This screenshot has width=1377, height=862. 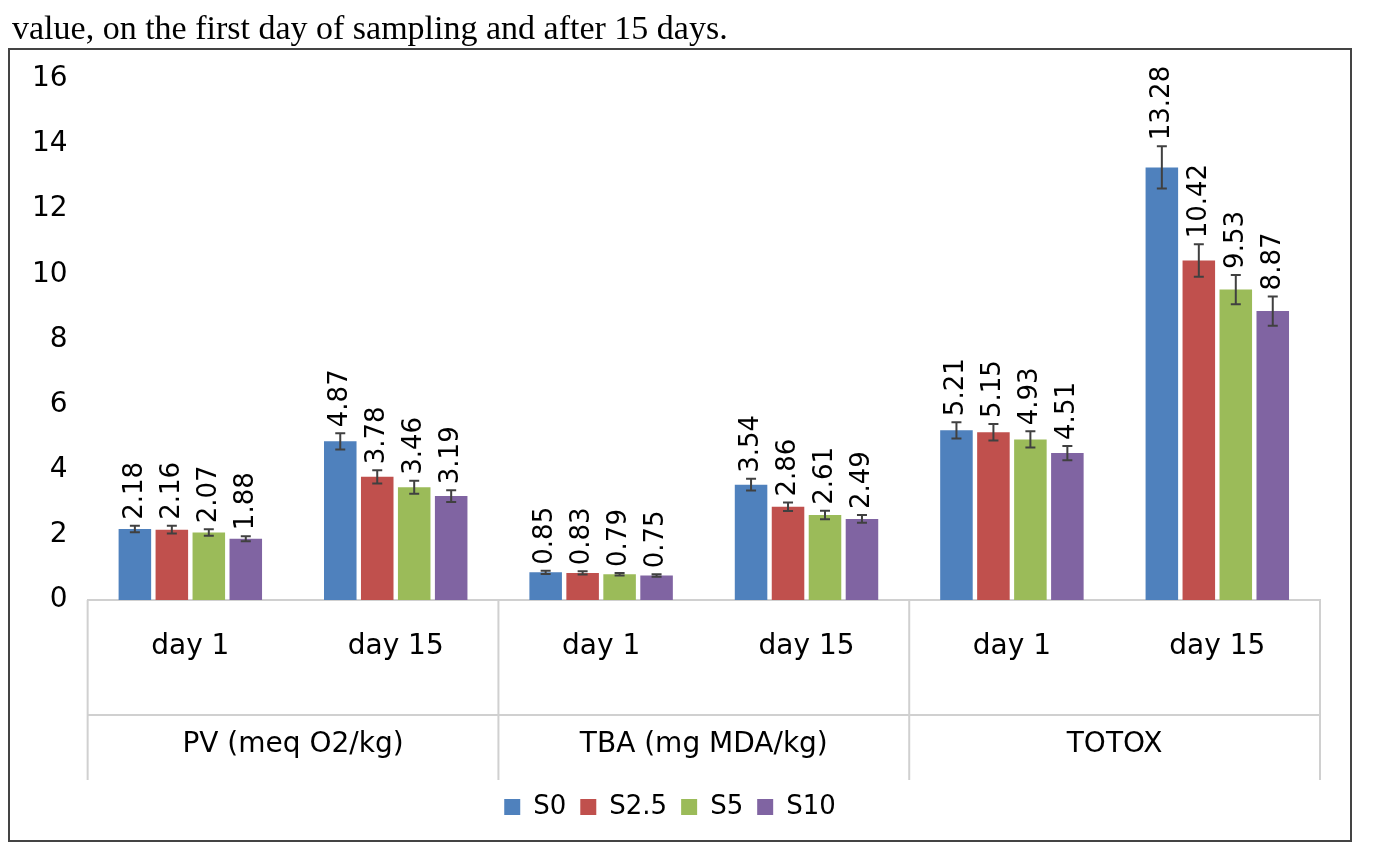 What do you see at coordinates (638, 804) in the screenshot?
I see `legend-label: S2.5` at bounding box center [638, 804].